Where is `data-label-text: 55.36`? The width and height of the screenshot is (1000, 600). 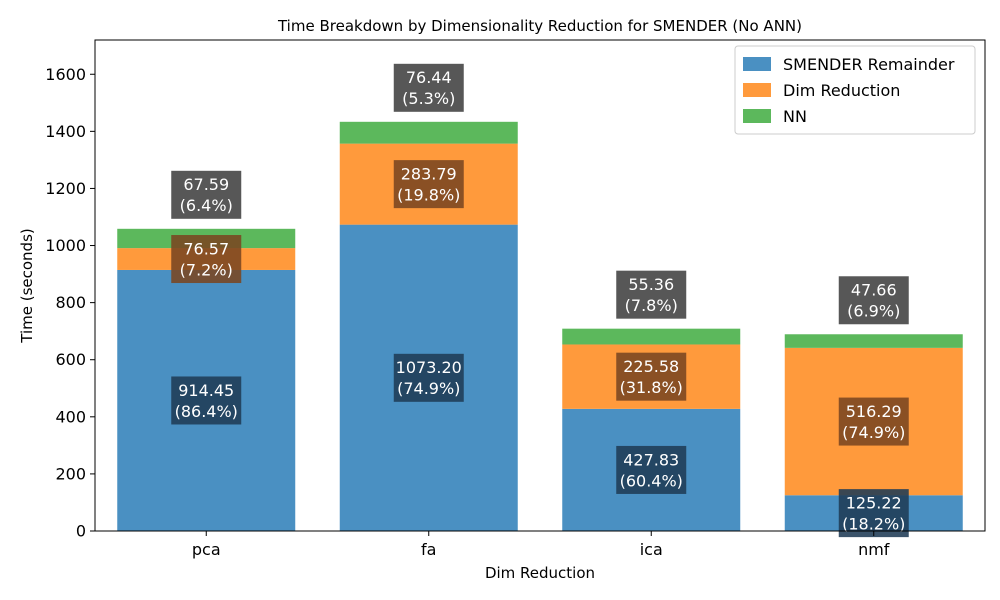
data-label-text: 55.36 is located at coordinates (651, 284).